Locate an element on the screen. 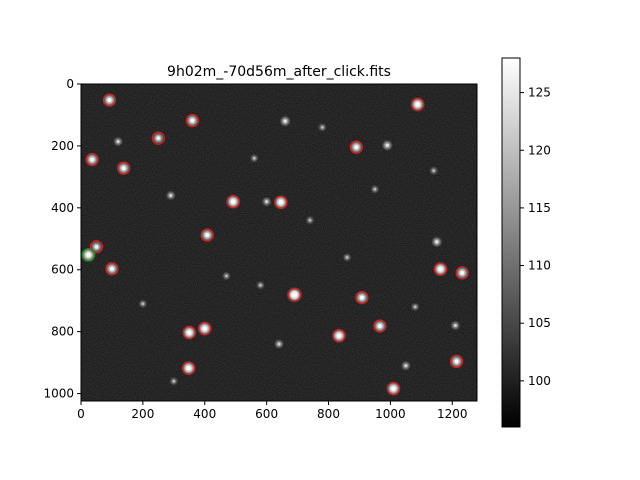 This screenshot has width=640, height=480. selected-star-marker is located at coordinates (88, 255).